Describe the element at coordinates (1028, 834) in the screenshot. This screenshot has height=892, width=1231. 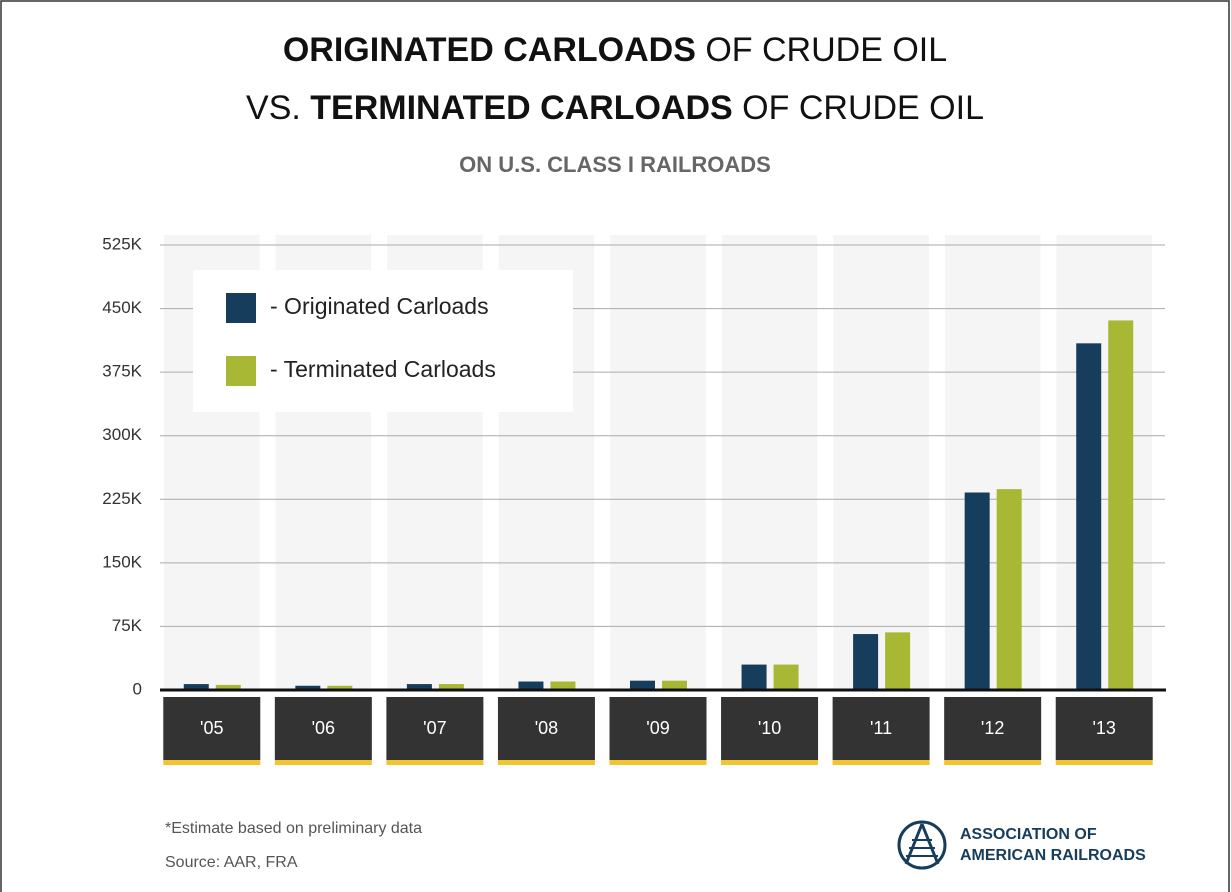
I see `logo-text: ASSOCIATION OF` at that location.